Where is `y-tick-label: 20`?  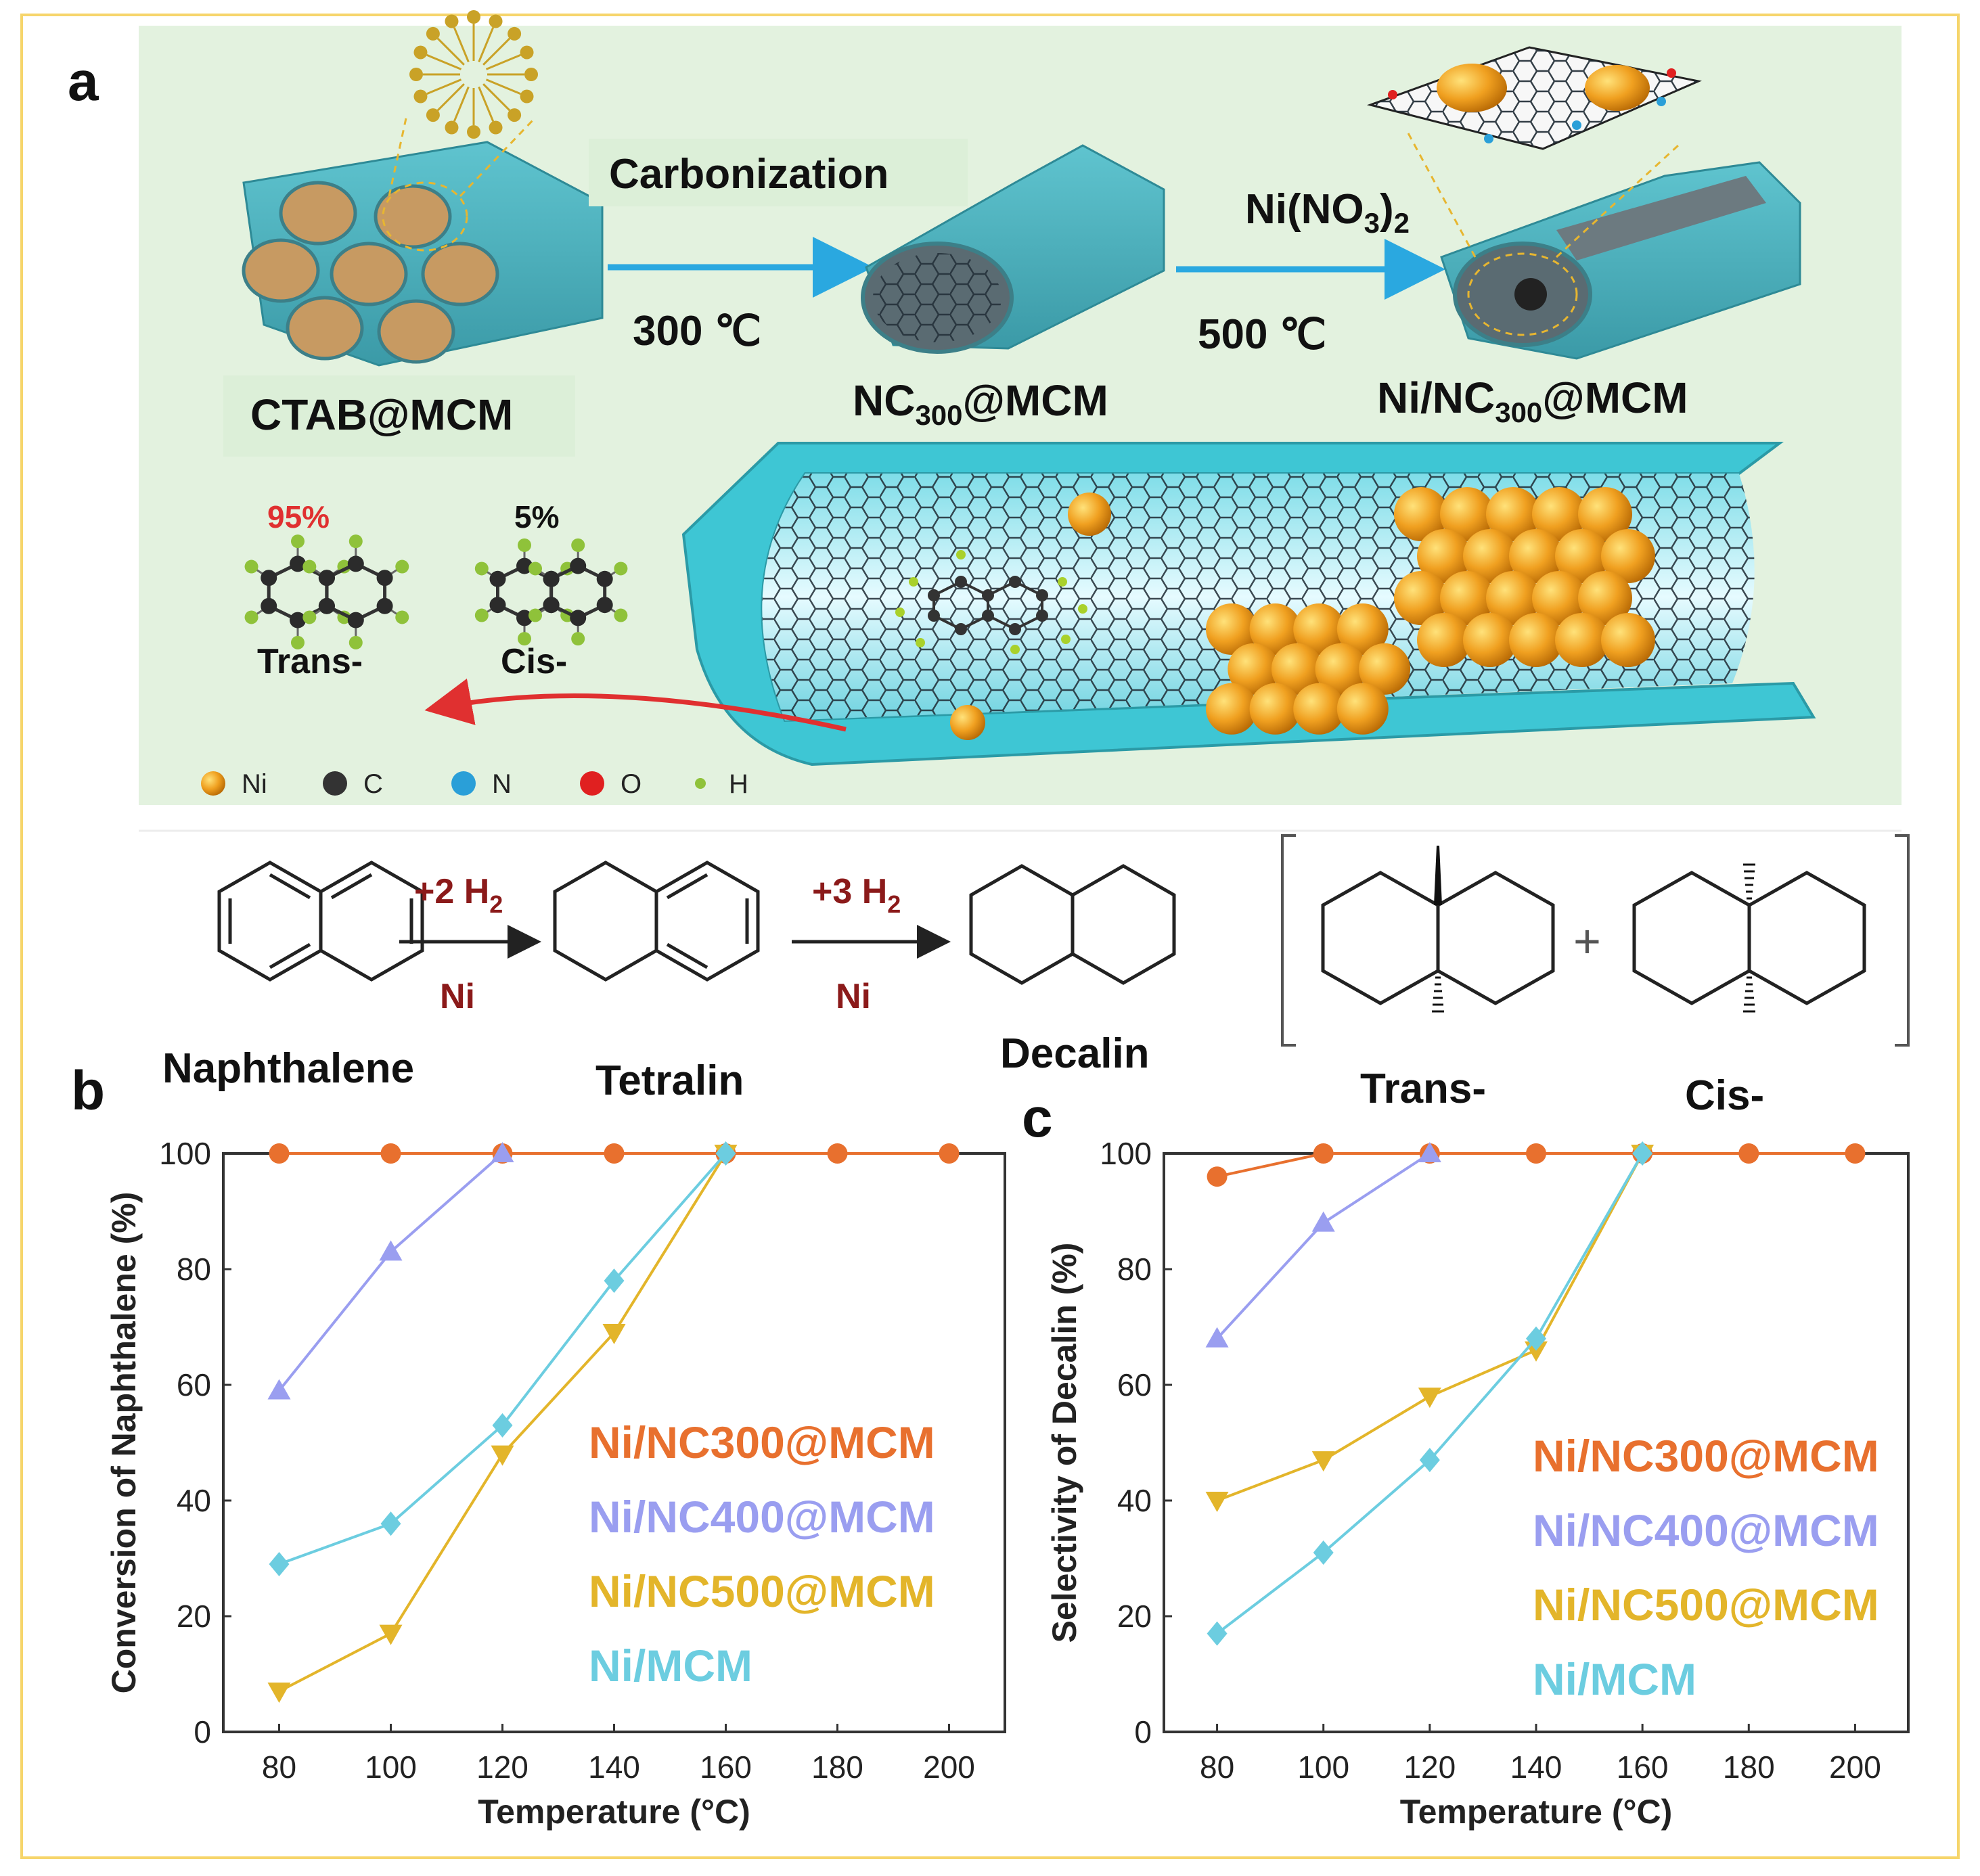 y-tick-label: 20 is located at coordinates (1134, 1616).